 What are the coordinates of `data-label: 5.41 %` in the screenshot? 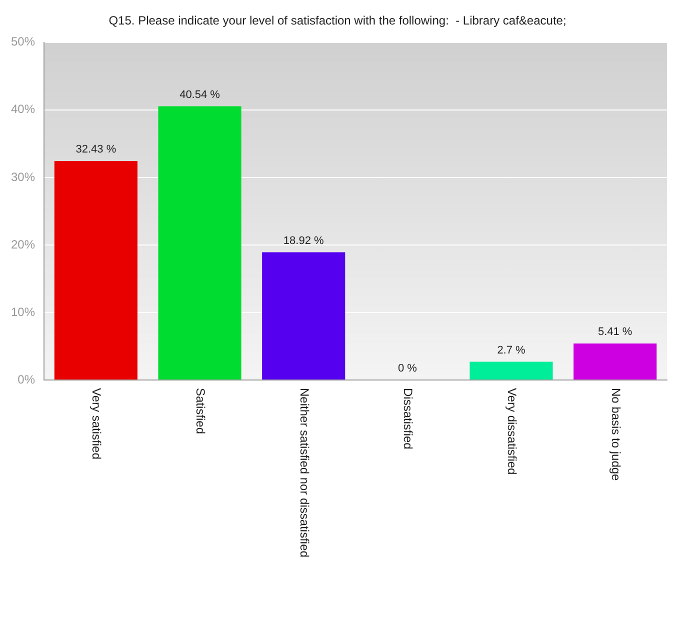 It's located at (615, 332).